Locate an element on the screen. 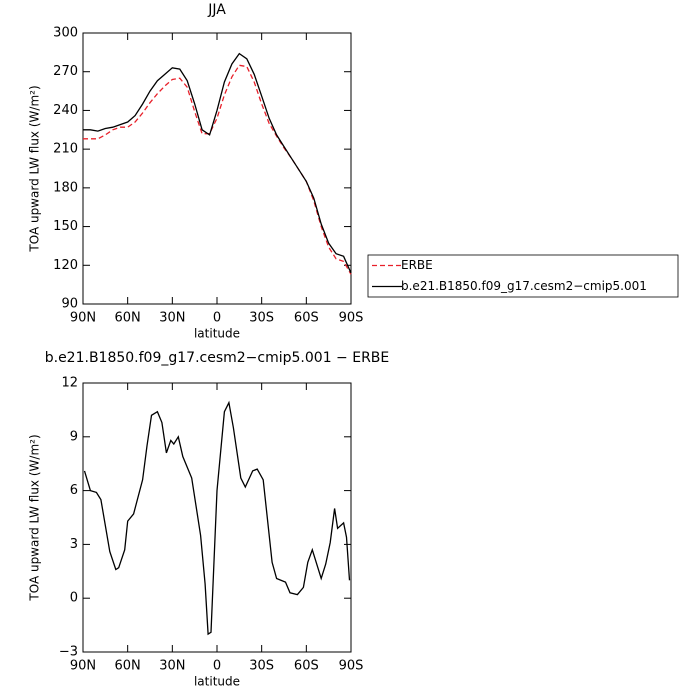  y-tick-label: 9 is located at coordinates (74, 436).